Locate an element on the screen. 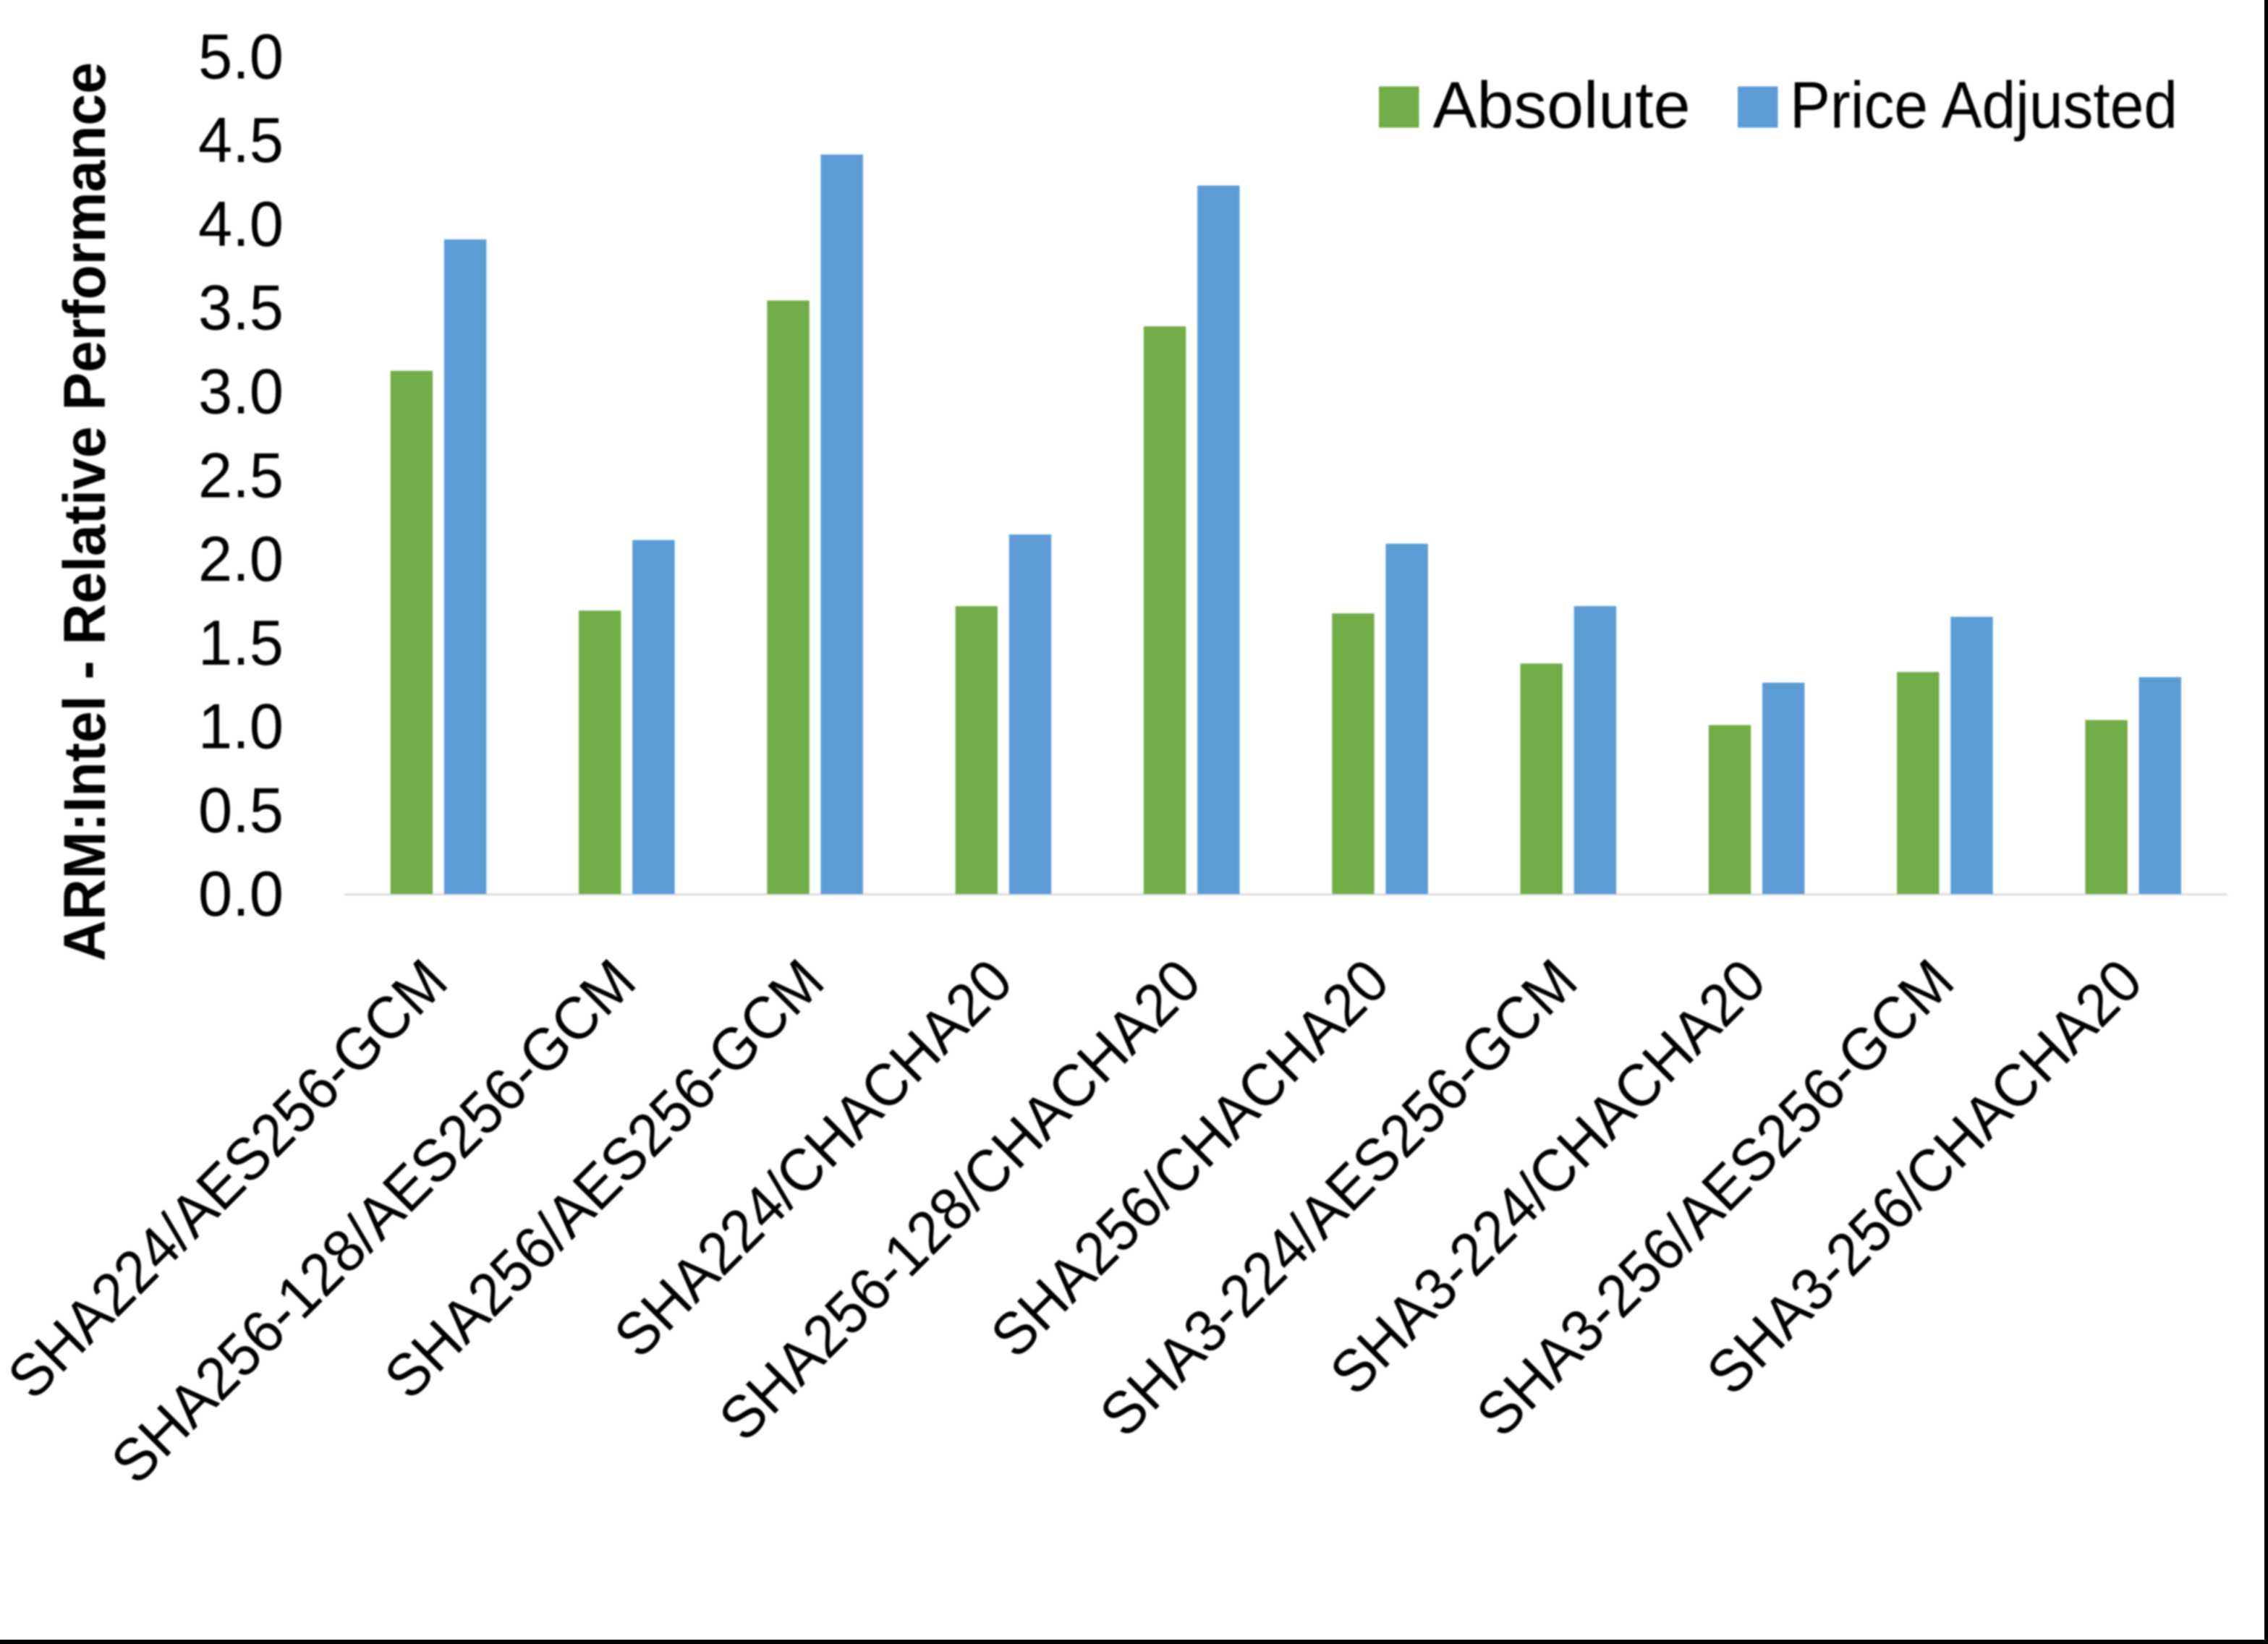  svg-text: 1.5 is located at coordinates (241, 642).